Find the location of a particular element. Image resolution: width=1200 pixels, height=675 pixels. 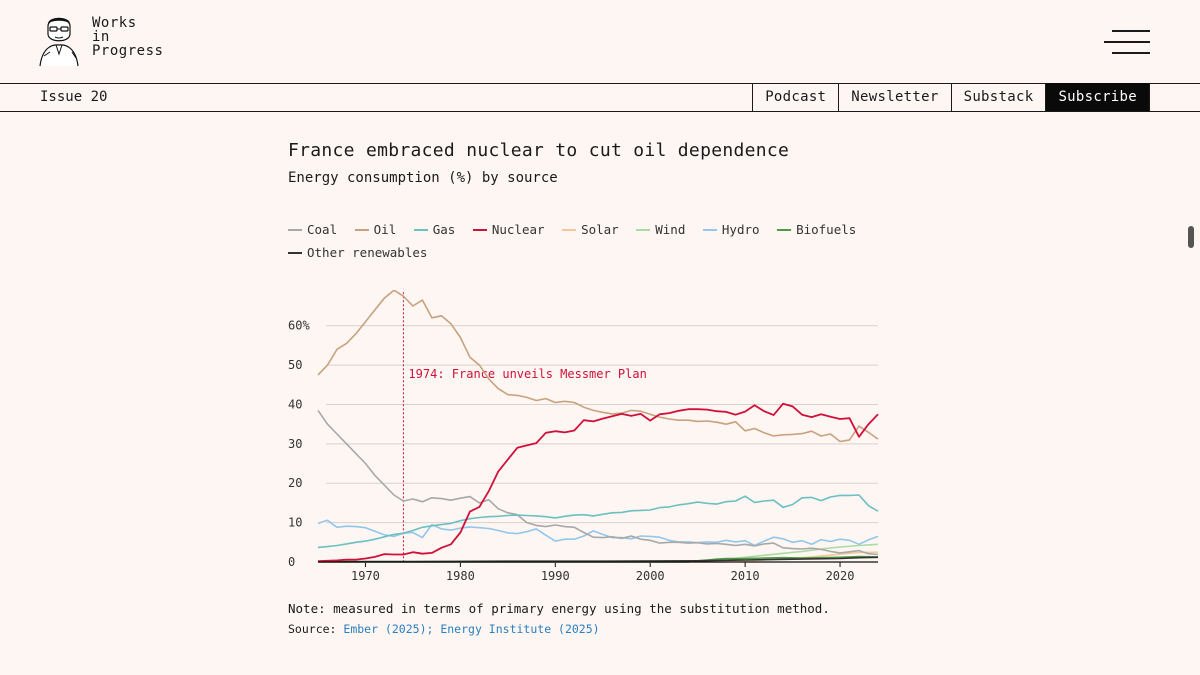

subscribe-button: Subscribe is located at coordinates (1097, 97).